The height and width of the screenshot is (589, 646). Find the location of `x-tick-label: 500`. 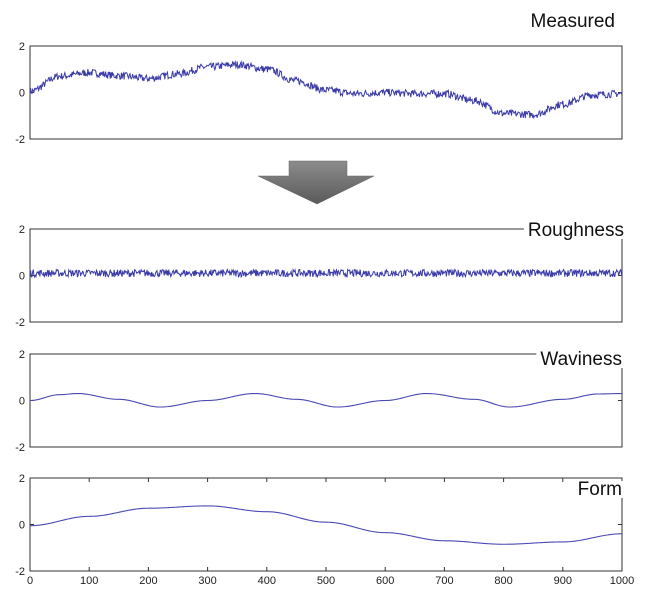

x-tick-label: 500 is located at coordinates (326, 581).